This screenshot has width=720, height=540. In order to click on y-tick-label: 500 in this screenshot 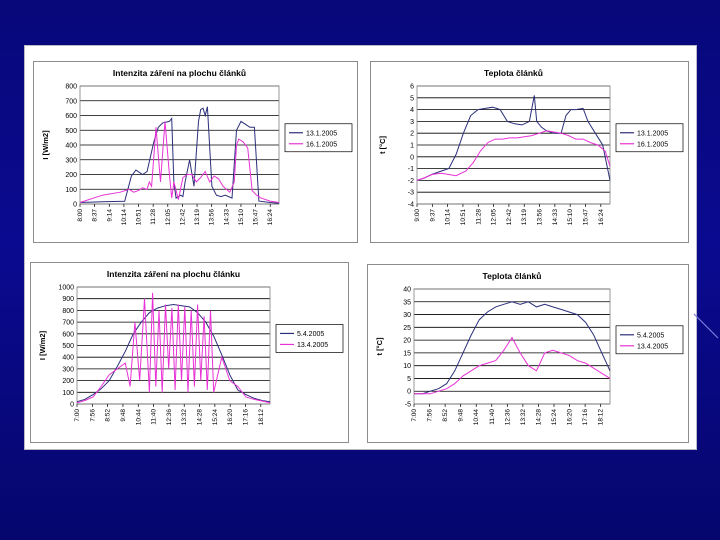, I will do `click(71, 131)`.